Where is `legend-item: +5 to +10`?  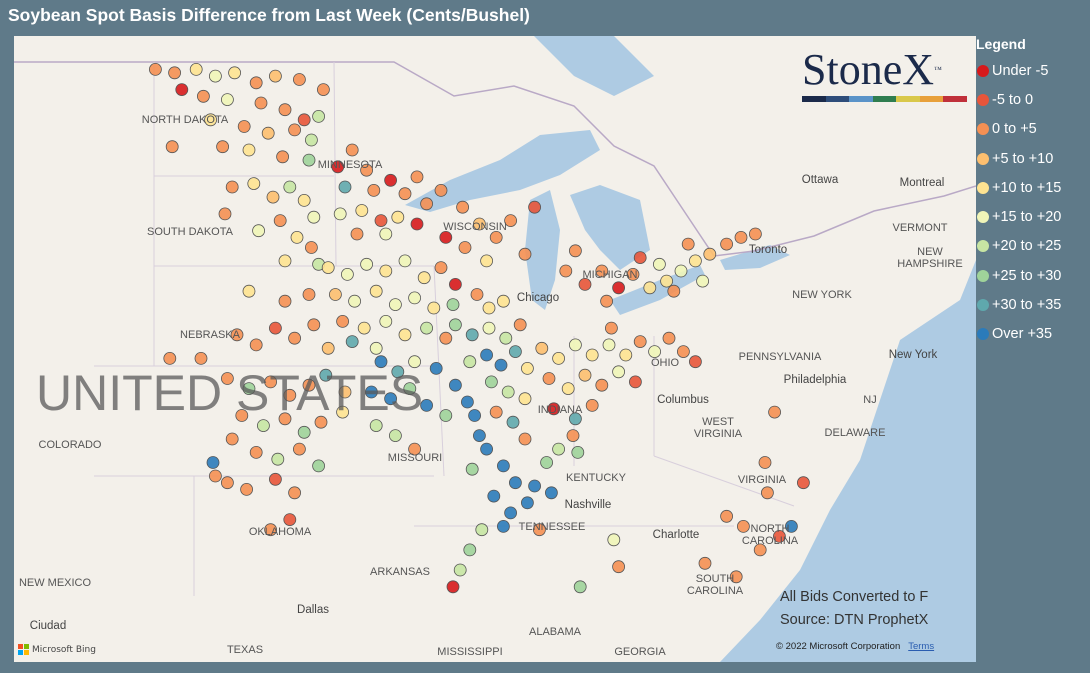 legend-item: +5 to +10 is located at coordinates (1018, 158).